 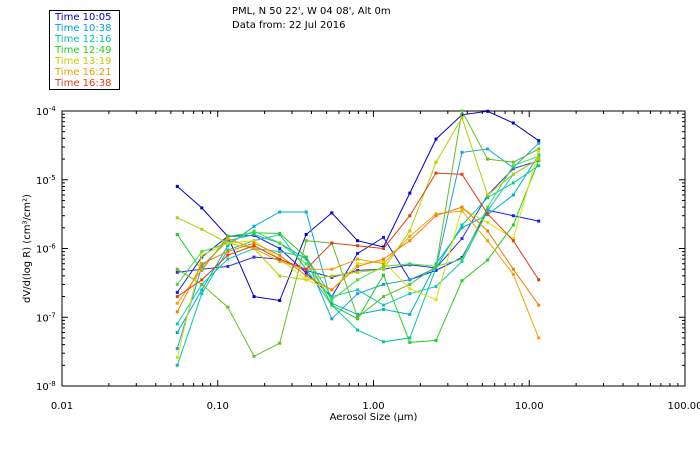 What do you see at coordinates (46, 386) in the screenshot?
I see `y-tick-label: 10⁻⁸` at bounding box center [46, 386].